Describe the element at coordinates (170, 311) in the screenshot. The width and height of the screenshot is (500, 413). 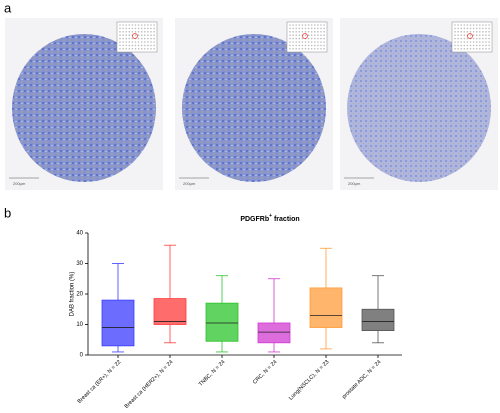
I see `box` at that location.